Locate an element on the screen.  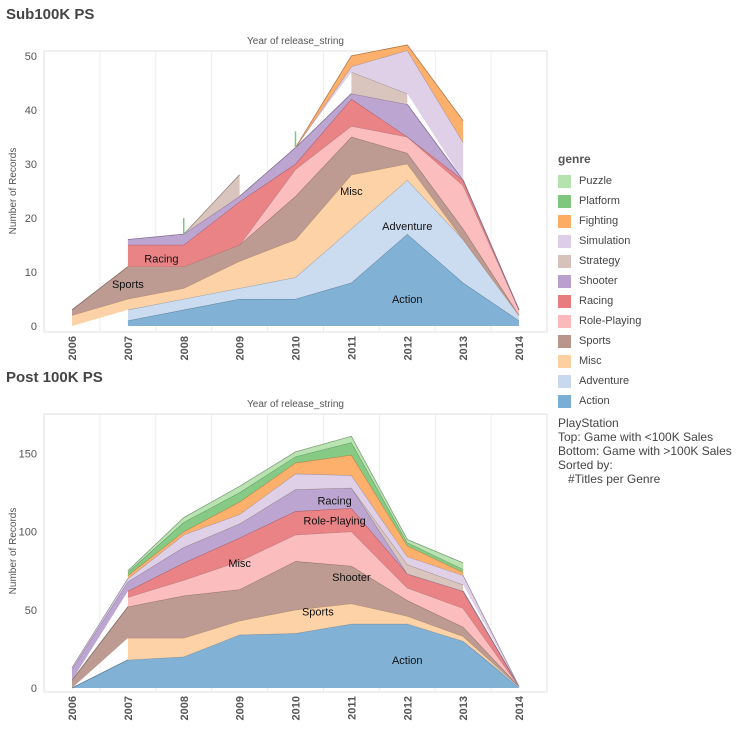
legend-label: Strategy is located at coordinates (599, 261).